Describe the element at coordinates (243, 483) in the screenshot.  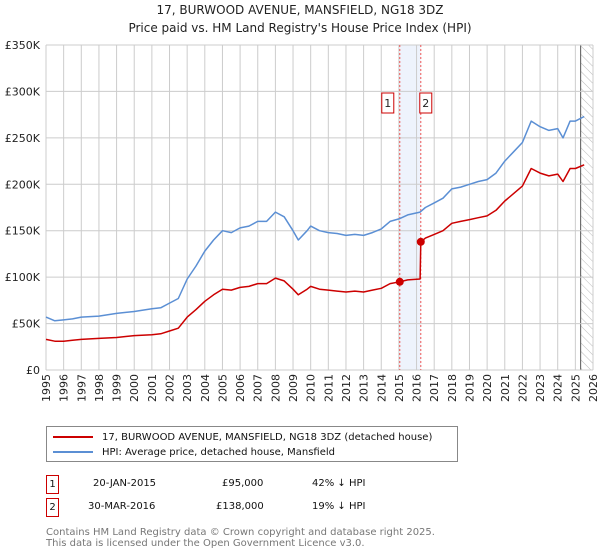
I see `sale-price: £95,000` at that location.